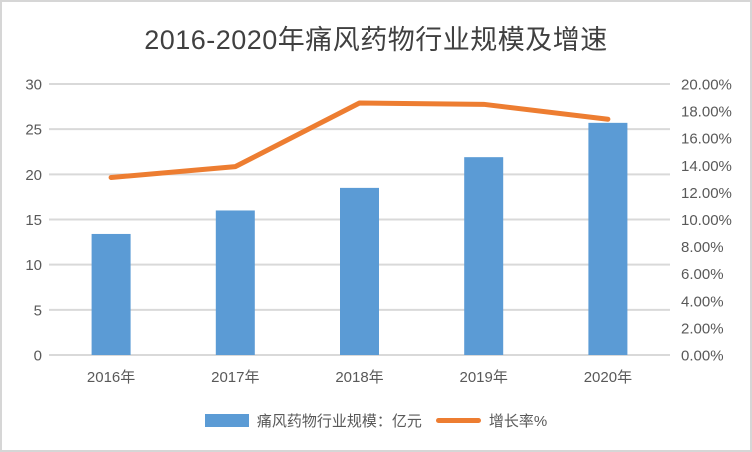 The image size is (752, 452). I want to click on legend-item-bar-series: 痛风药物行业规模：亿元, so click(313, 420).